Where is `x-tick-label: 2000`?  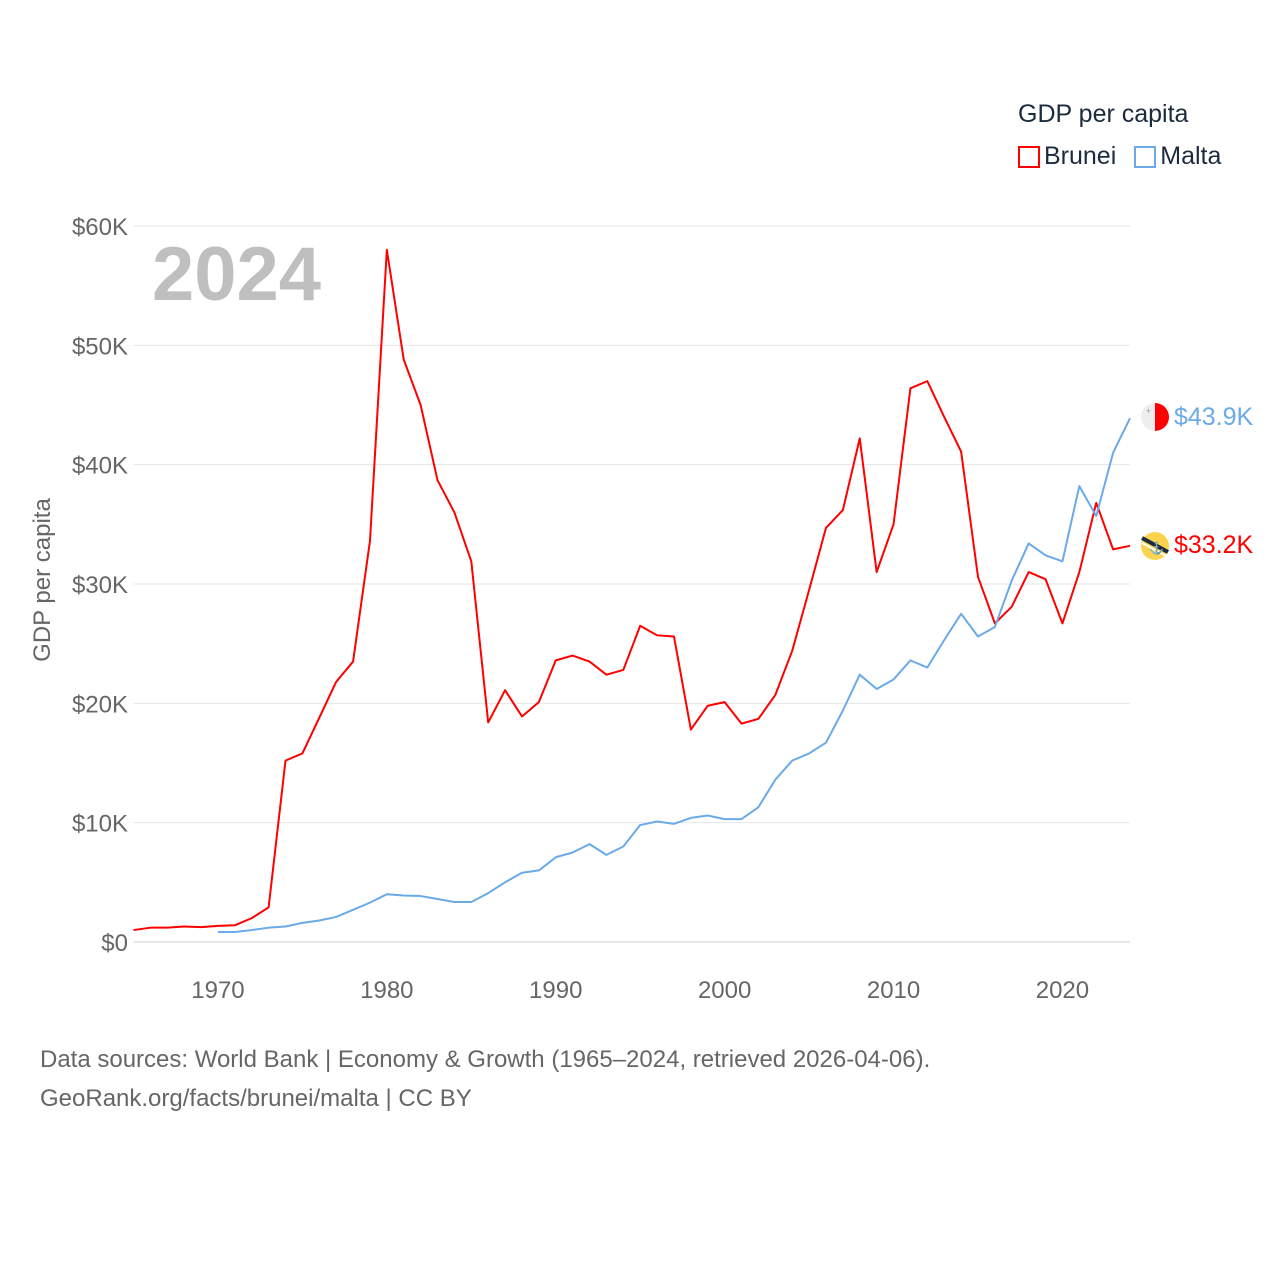 x-tick-label: 2000 is located at coordinates (724, 990).